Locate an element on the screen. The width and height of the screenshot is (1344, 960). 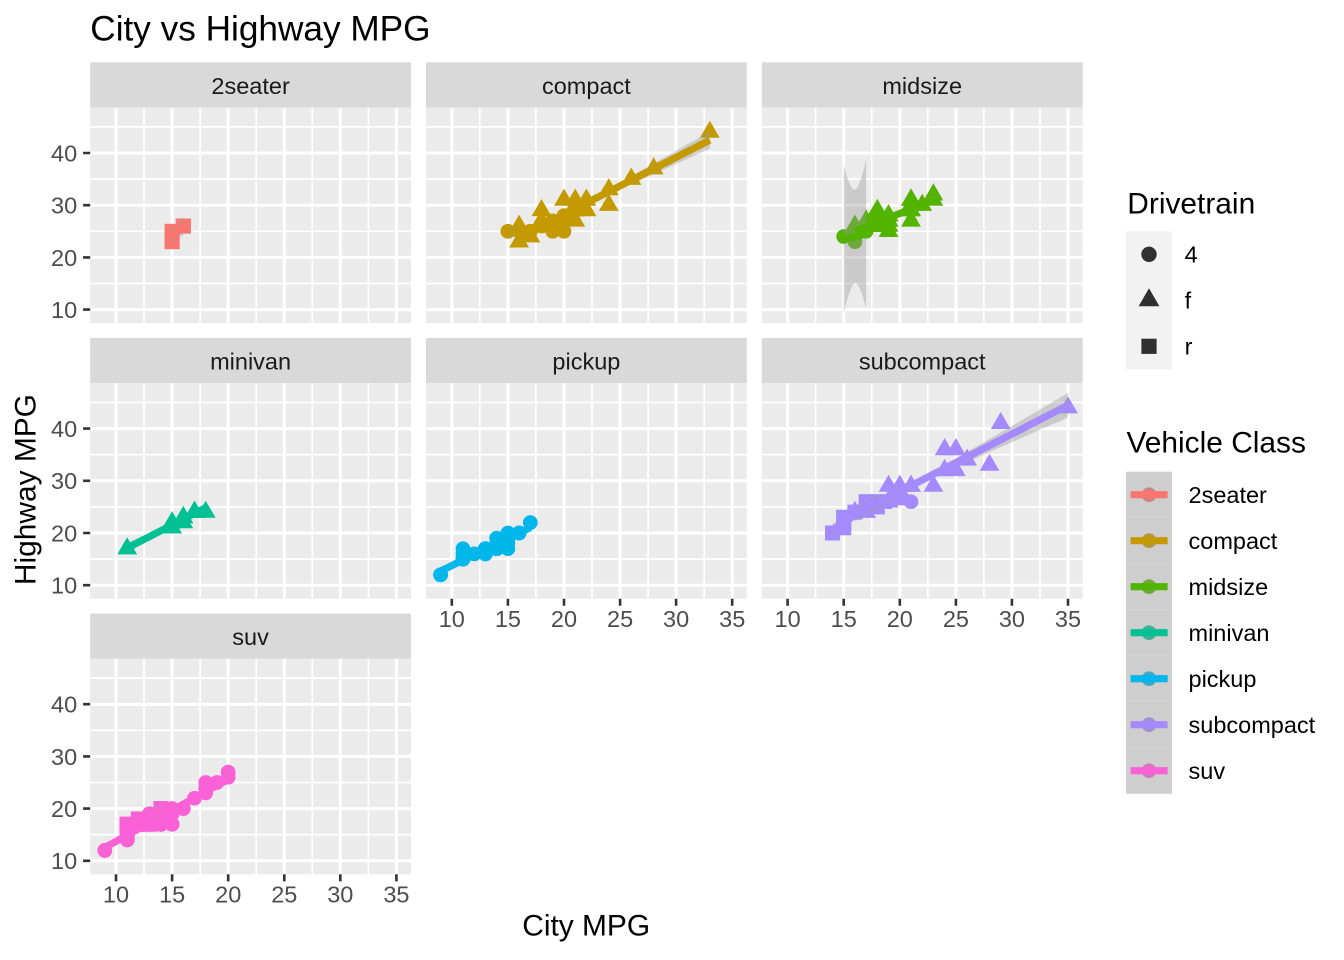
svg-text: City vs Highway MPG is located at coordinates (260, 29).